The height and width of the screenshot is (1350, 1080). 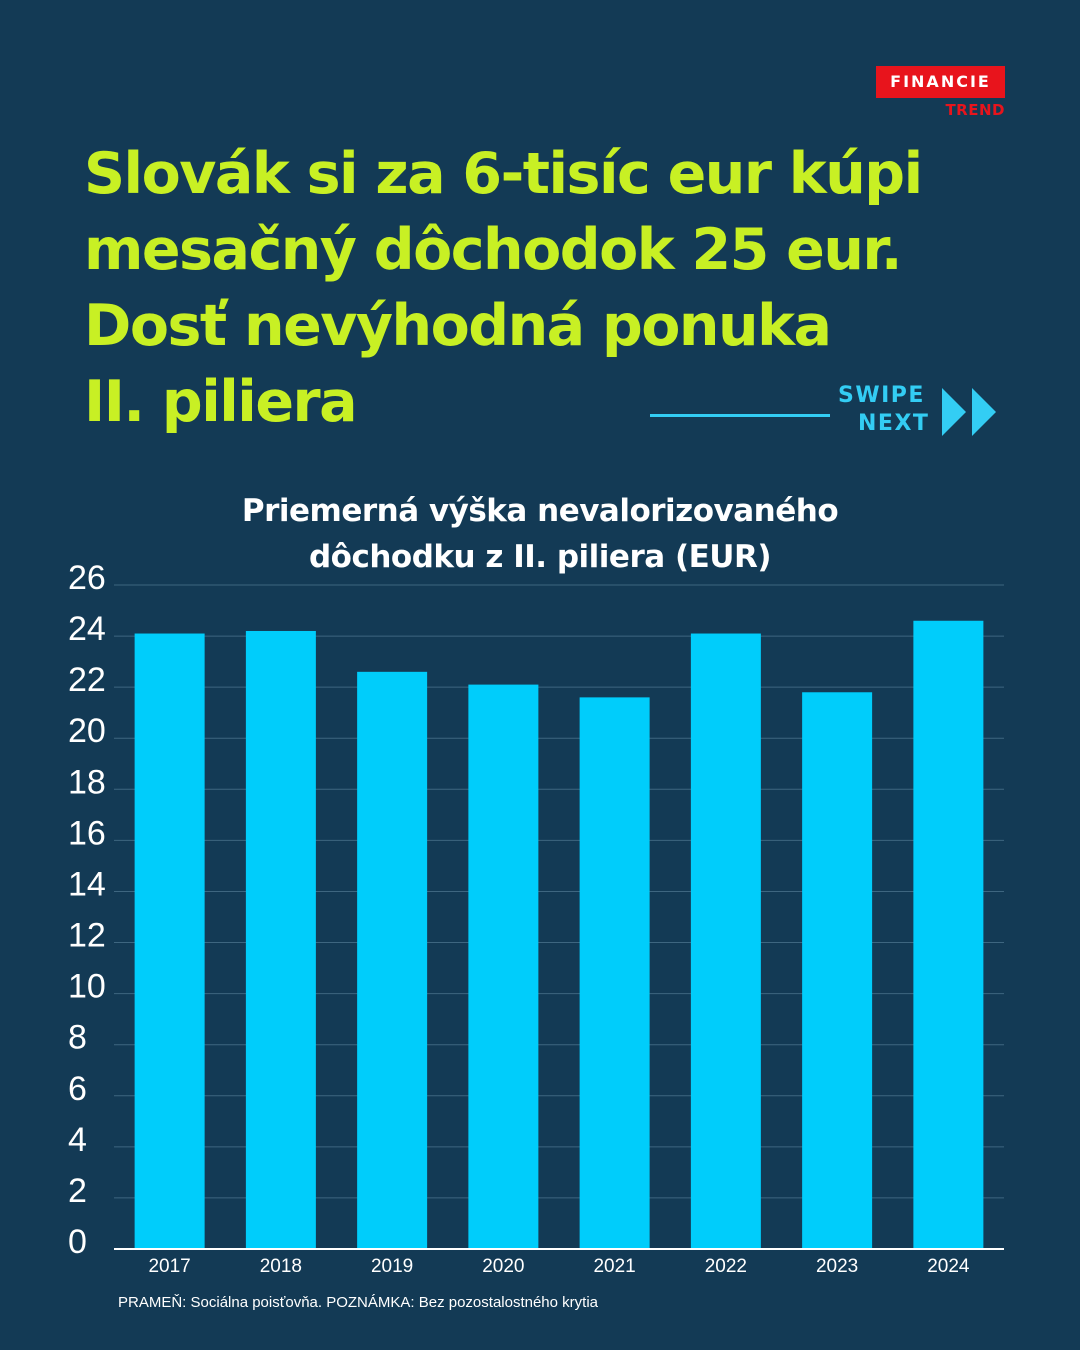 I want to click on chart-title-line-1: Priemerná výška nevalorizovaného, so click(x=540, y=511).